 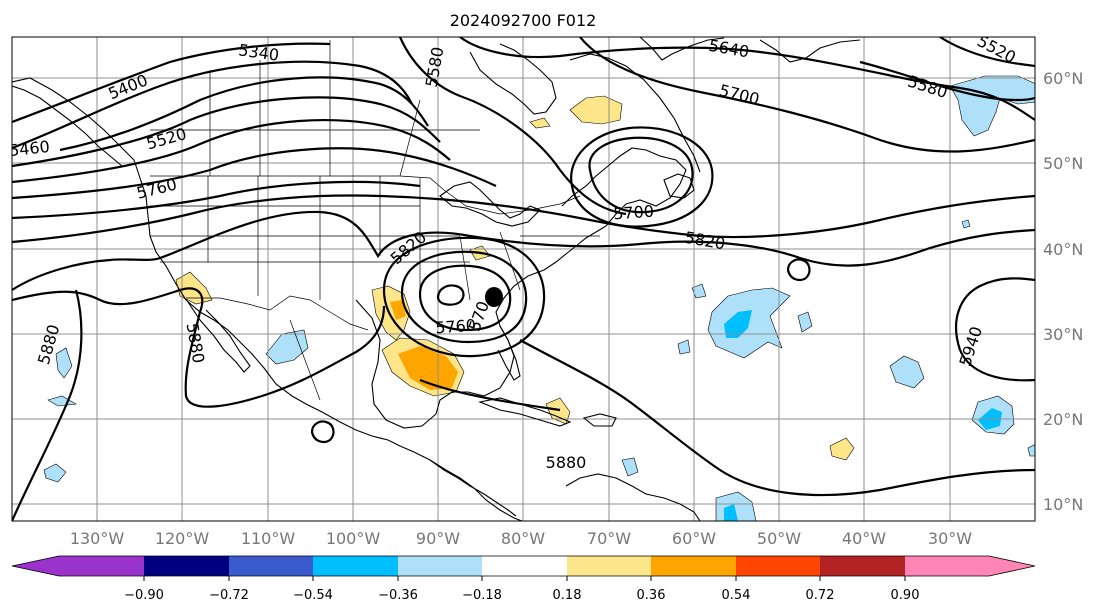 What do you see at coordinates (144, 595) in the screenshot?
I see `colorbar-tick-label: −0.90` at bounding box center [144, 595].